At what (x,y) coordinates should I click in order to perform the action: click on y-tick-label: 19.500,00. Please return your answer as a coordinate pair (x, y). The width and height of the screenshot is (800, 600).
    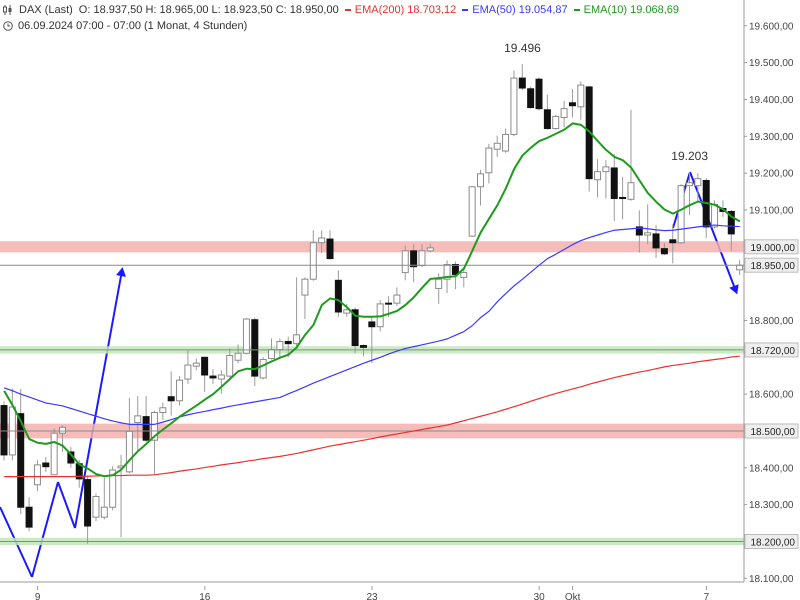
    Looking at the image, I should click on (771, 64).